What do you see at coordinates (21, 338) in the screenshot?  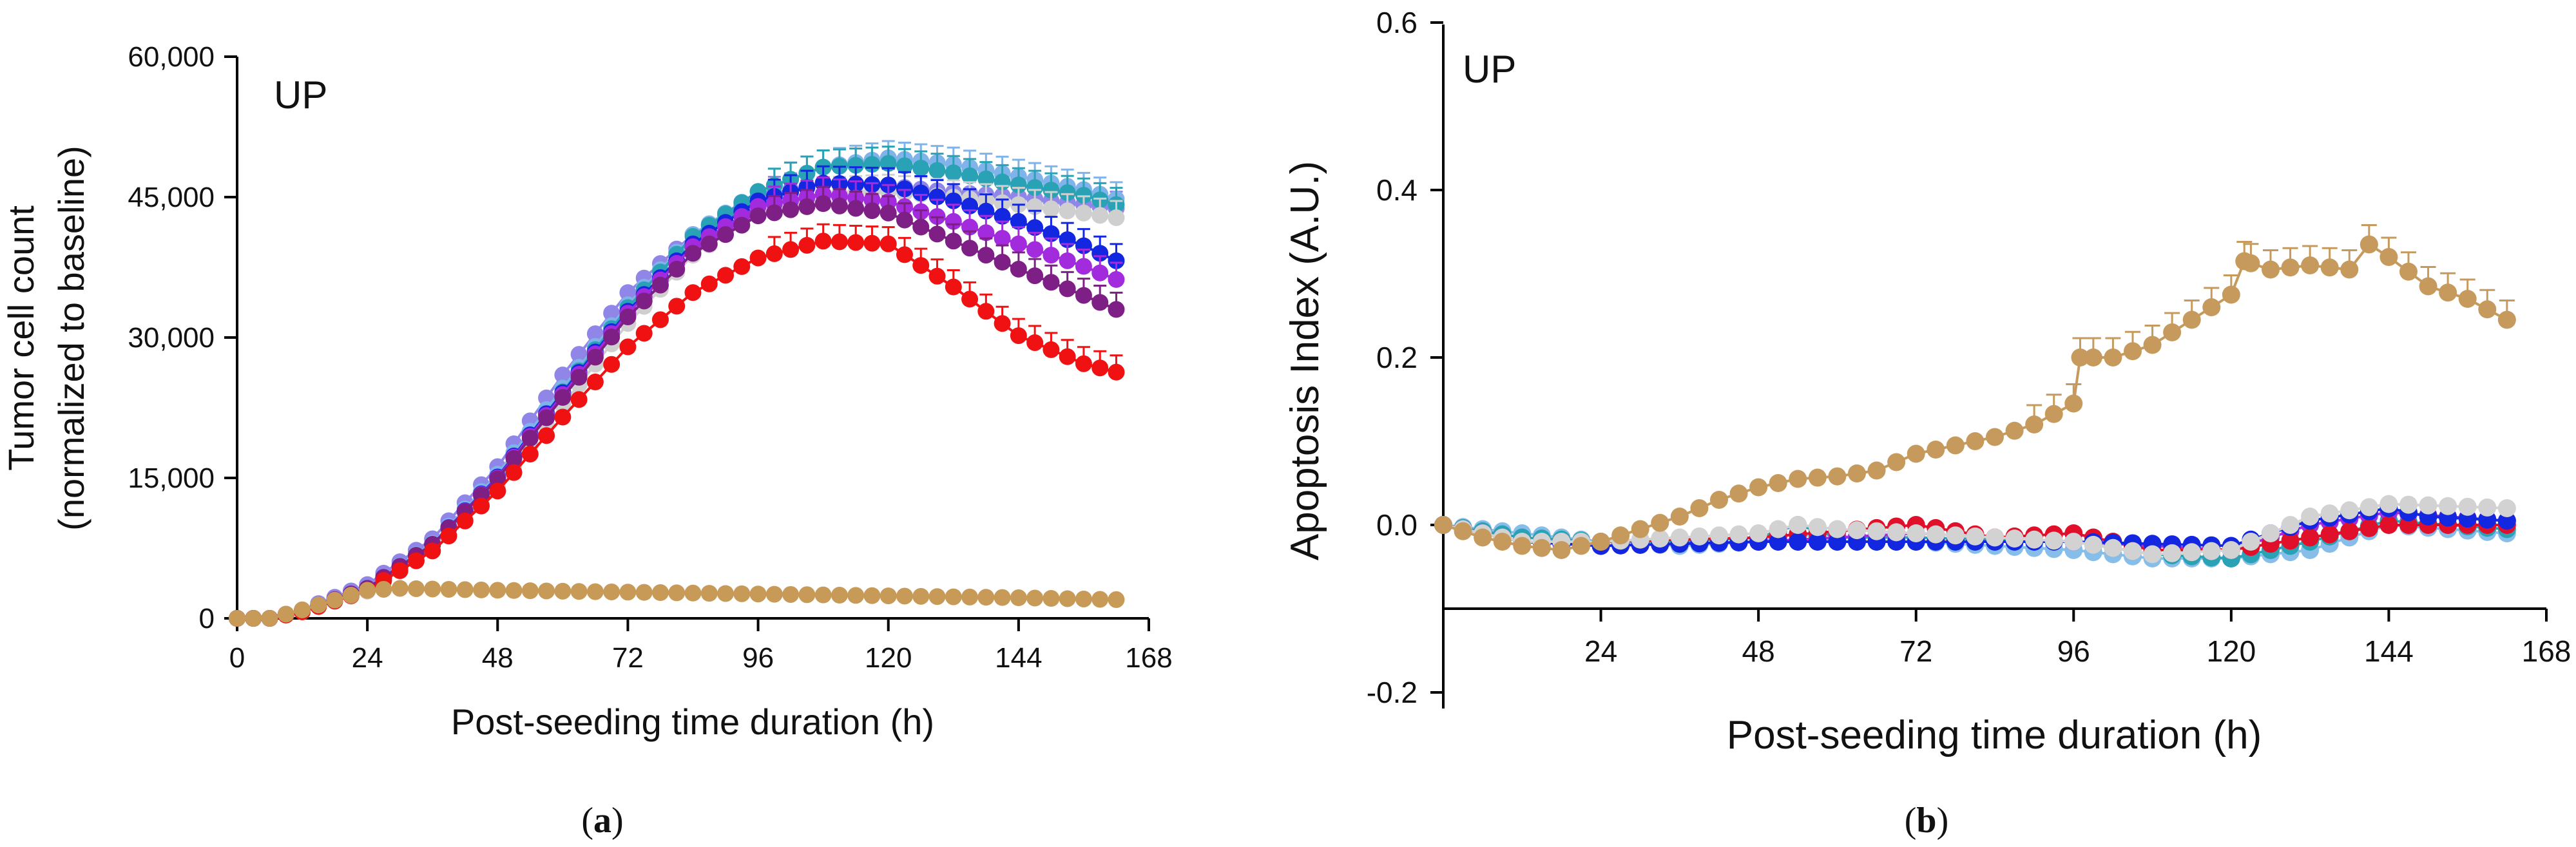 I see `panel-a-y-axis-title-line1: Tumor cell count` at bounding box center [21, 338].